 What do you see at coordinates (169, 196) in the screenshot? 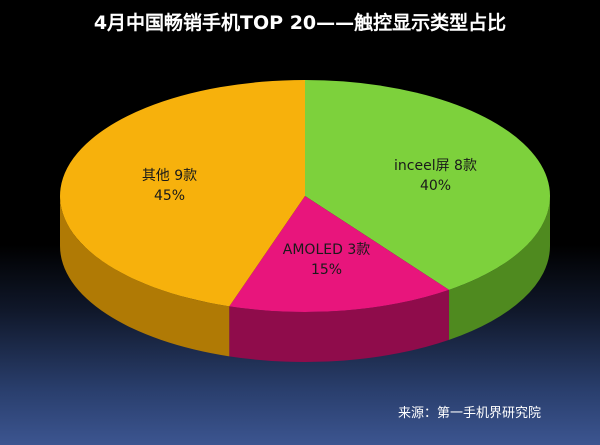
I see `slice-percent-2: 45%` at bounding box center [169, 196].